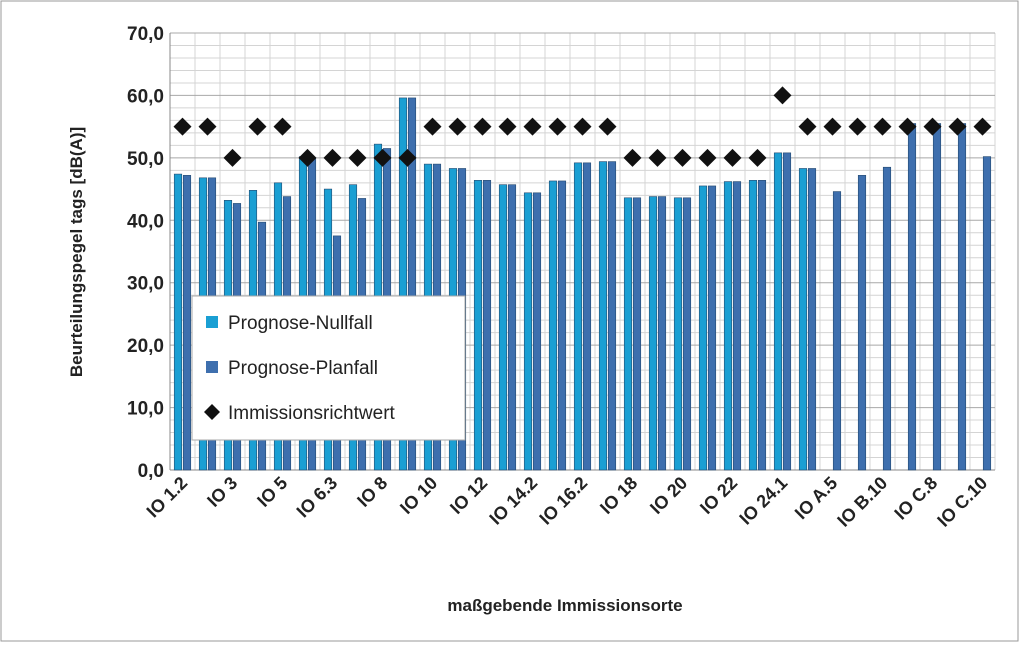 The height and width of the screenshot is (648, 1020). What do you see at coordinates (76, 252) in the screenshot?
I see `y-axis-label: Beurteilungspegel tags [dB(A)]` at bounding box center [76, 252].